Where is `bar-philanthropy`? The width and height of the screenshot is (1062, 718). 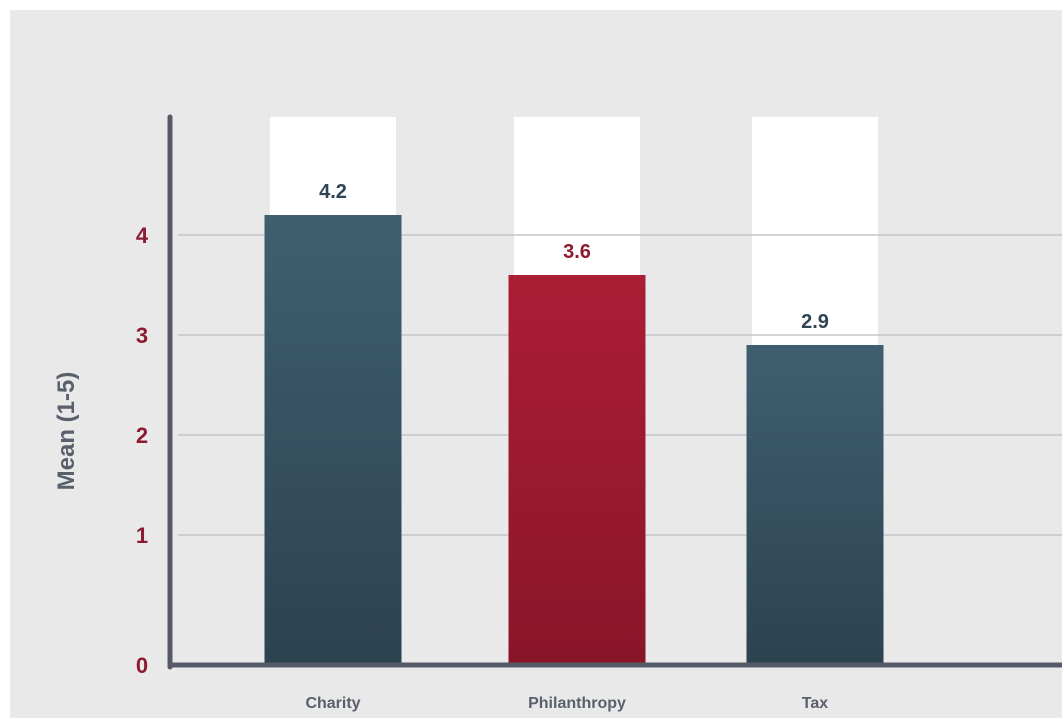 bar-philanthropy is located at coordinates (577, 470).